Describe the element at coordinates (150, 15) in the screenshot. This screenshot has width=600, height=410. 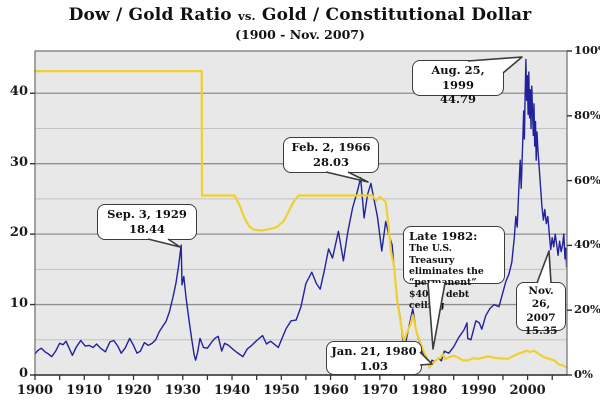
I see `chart-title-left: Dow / Gold Ratio` at that location.